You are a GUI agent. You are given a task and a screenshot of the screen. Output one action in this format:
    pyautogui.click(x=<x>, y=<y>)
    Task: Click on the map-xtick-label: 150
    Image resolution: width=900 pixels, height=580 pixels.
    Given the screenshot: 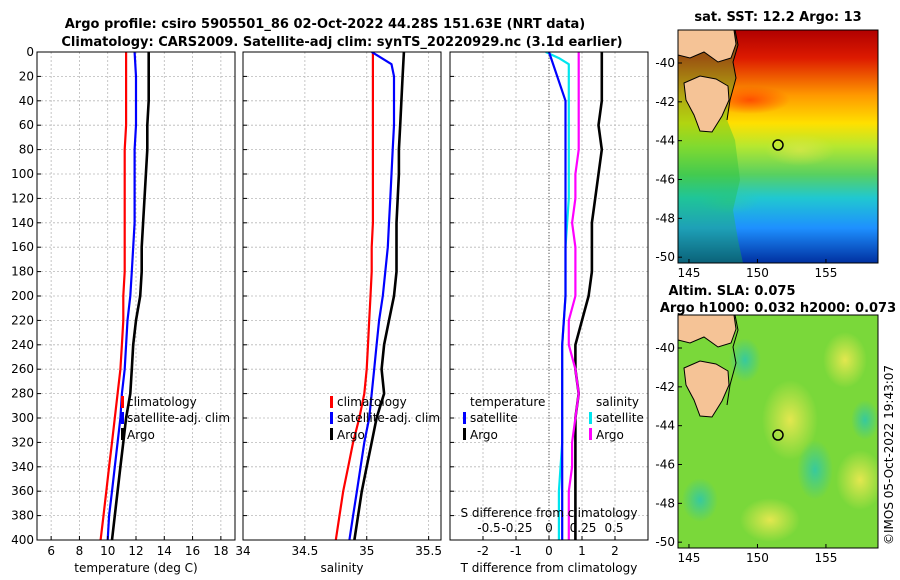 What is the action you would take?
    pyautogui.click(x=757, y=273)
    